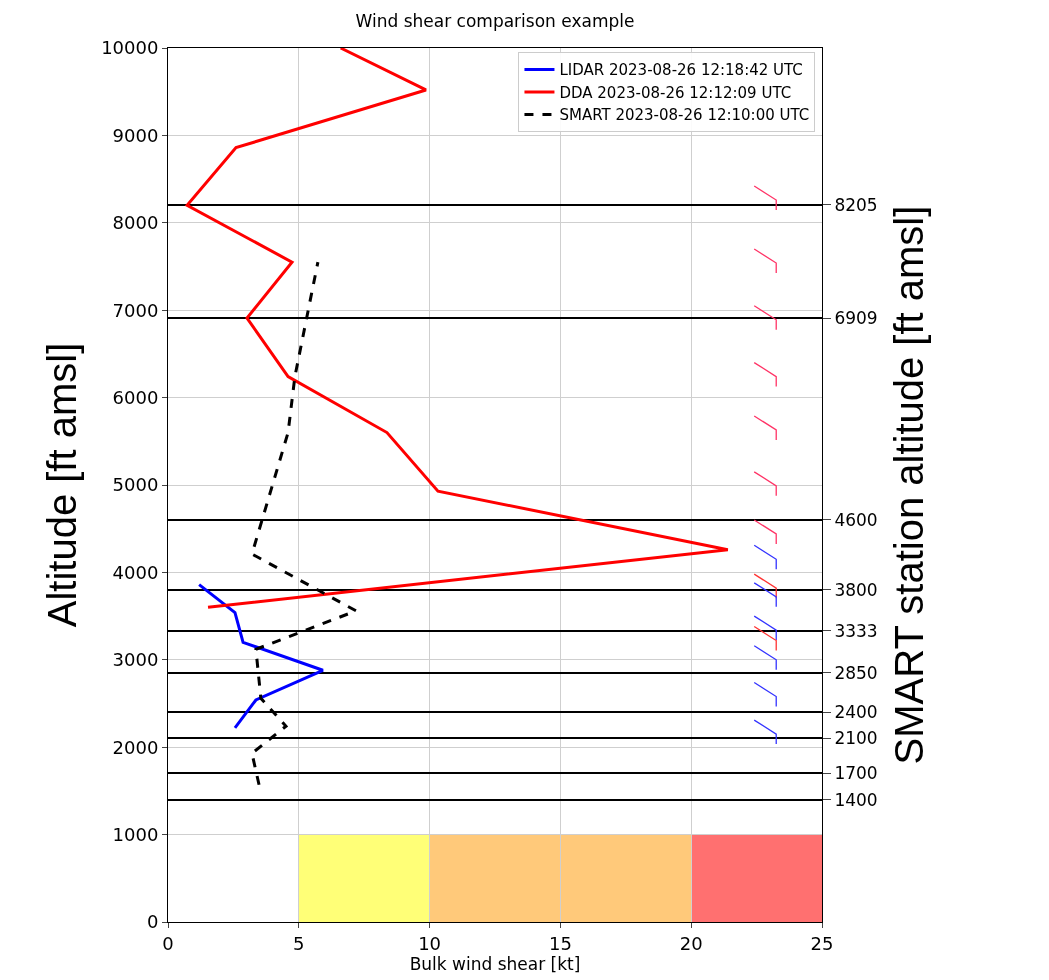 The image size is (1049, 980). What do you see at coordinates (560, 943) in the screenshot?
I see `x-tick-label: 15` at bounding box center [560, 943].